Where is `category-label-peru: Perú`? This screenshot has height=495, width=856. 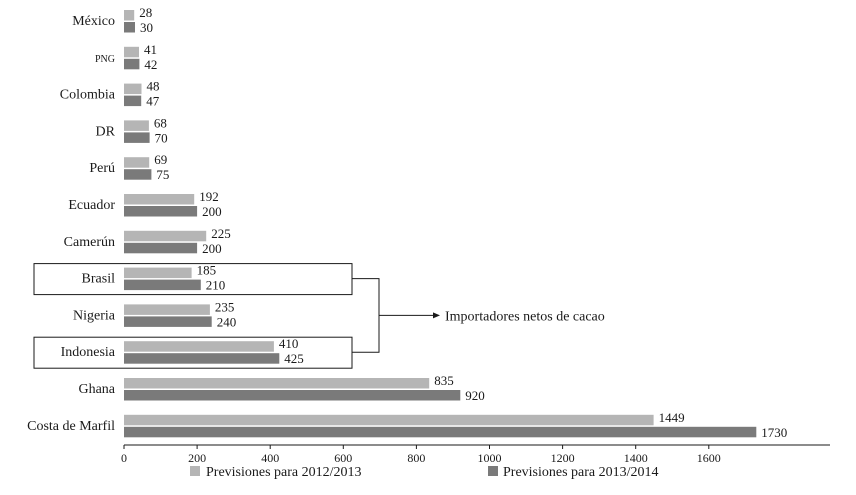
category-label-peru: Perú is located at coordinates (102, 168).